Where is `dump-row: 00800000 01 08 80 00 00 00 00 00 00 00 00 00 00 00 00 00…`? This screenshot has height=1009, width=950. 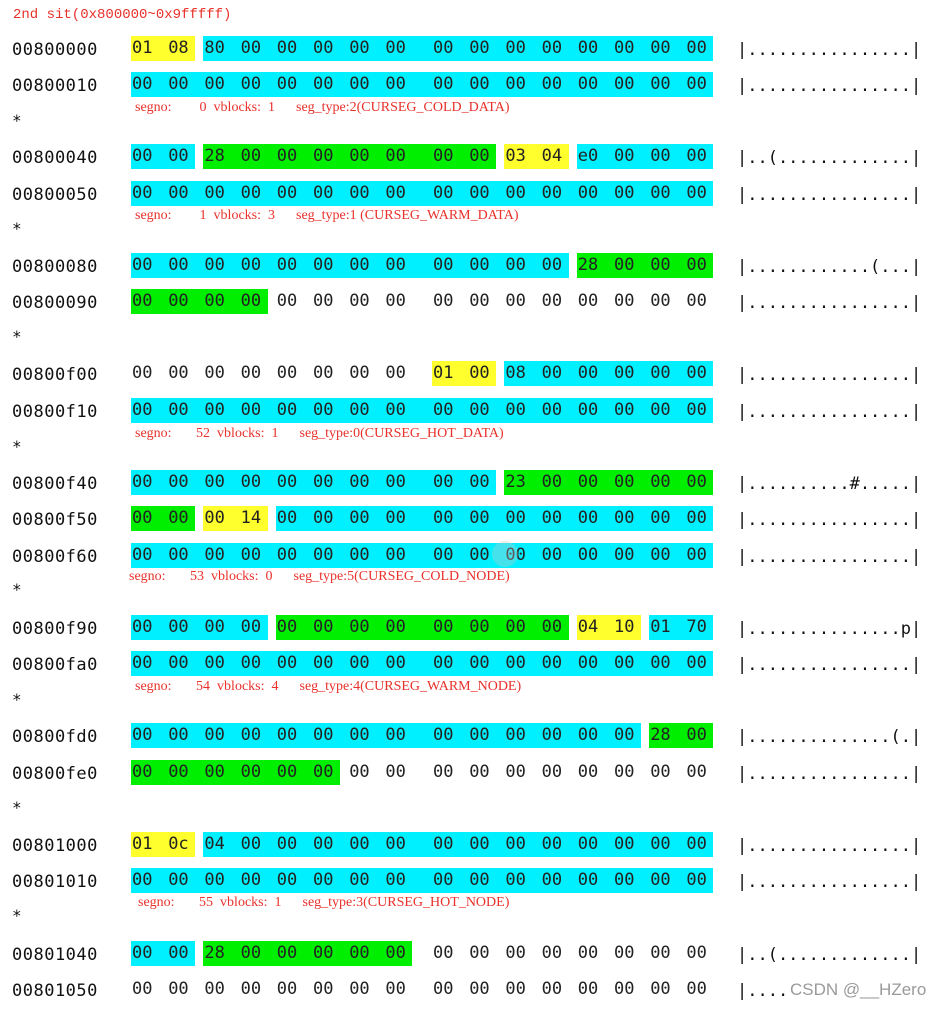 dump-row: 00800000 01 08 80 00 00 00 00 00 00 00 00 00 00 00 00 00… is located at coordinates (475, 50).